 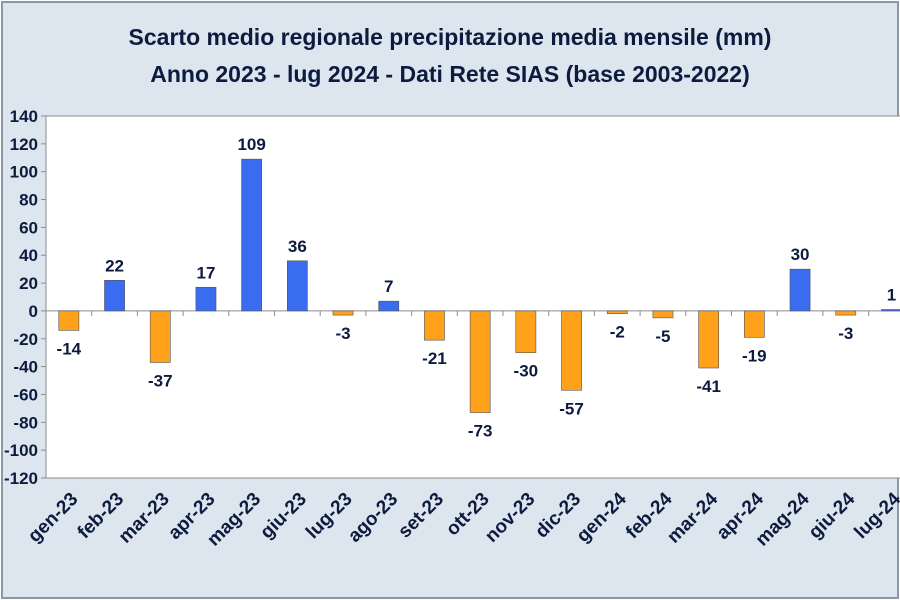 I want to click on data-label: -5, so click(x=662, y=336).